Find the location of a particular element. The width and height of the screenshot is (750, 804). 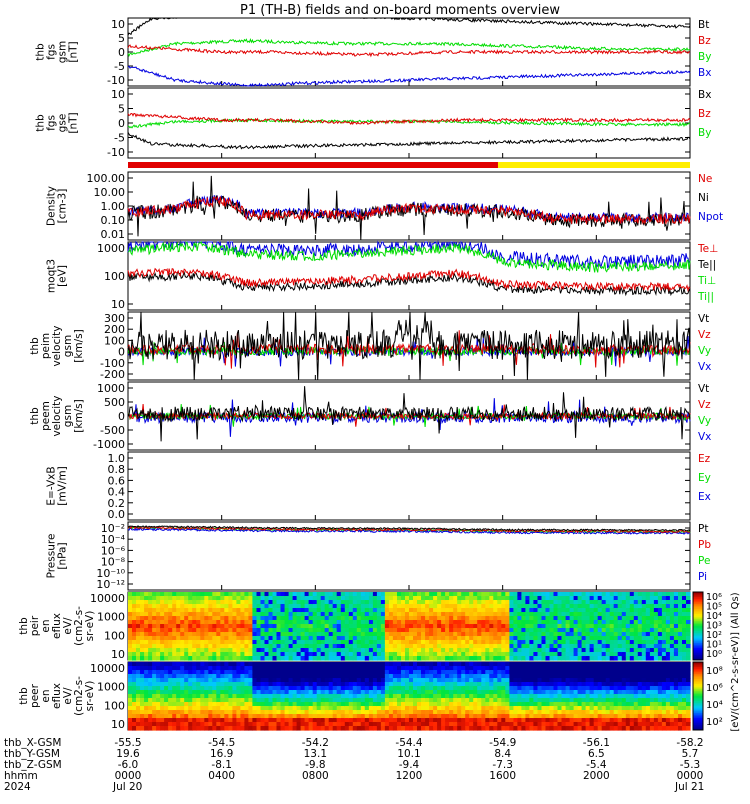

ytick-label: 0 is located at coordinates (121, 123).